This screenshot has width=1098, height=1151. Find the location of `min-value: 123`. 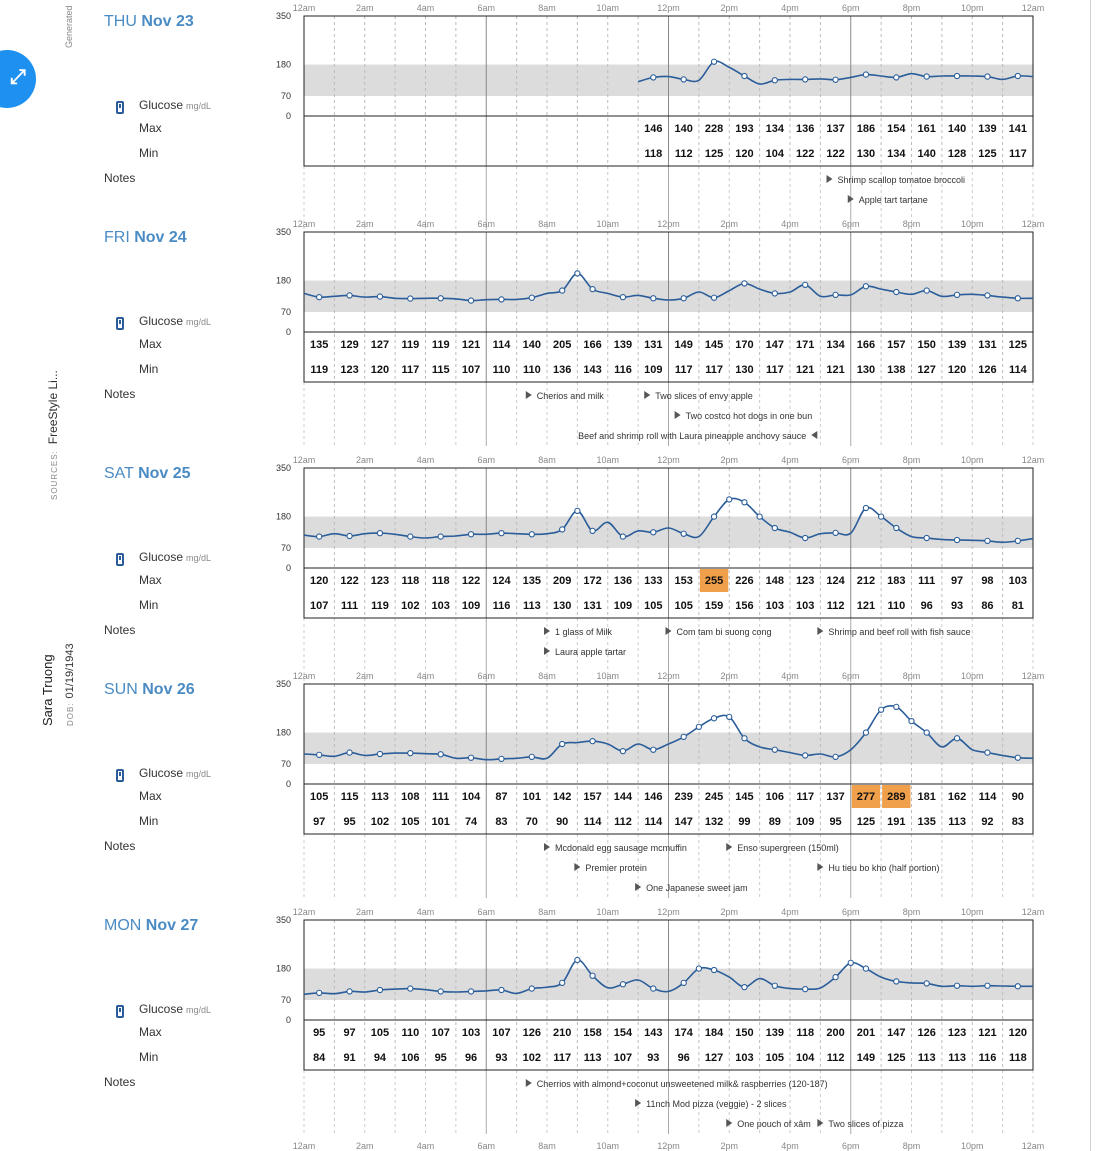

min-value: 123 is located at coordinates (349, 370).